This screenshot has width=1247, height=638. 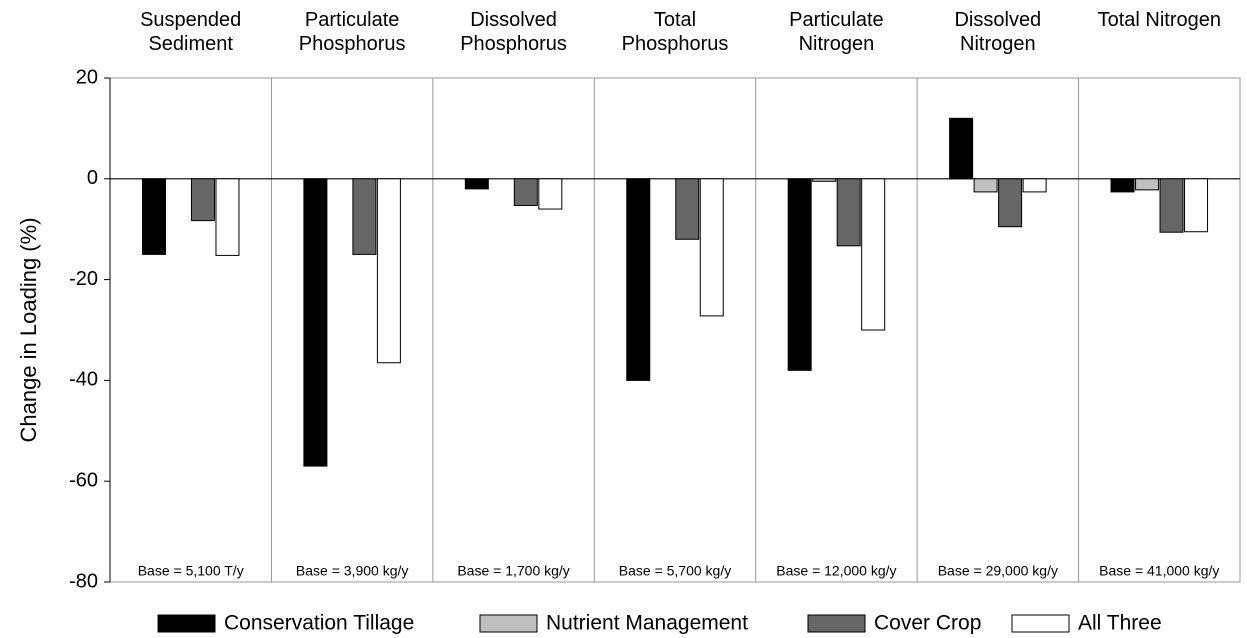 What do you see at coordinates (513, 571) in the screenshot?
I see `base-annotation: Base = 1,700 kg/y` at bounding box center [513, 571].